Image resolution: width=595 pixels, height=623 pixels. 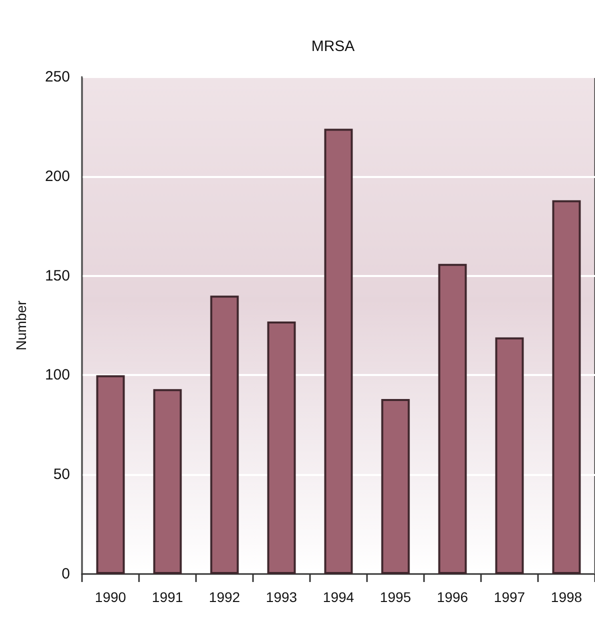 I want to click on x-tick-label: 1992, so click(x=224, y=597).